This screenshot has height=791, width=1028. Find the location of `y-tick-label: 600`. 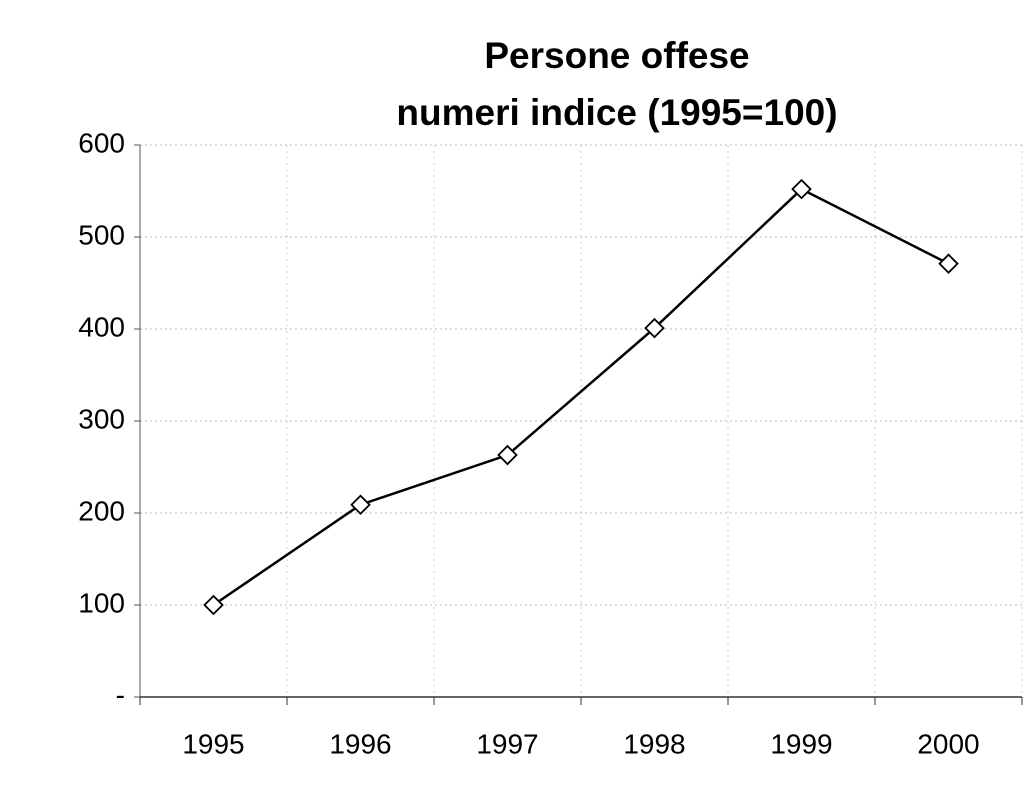

y-tick-label: 600 is located at coordinates (101, 142).